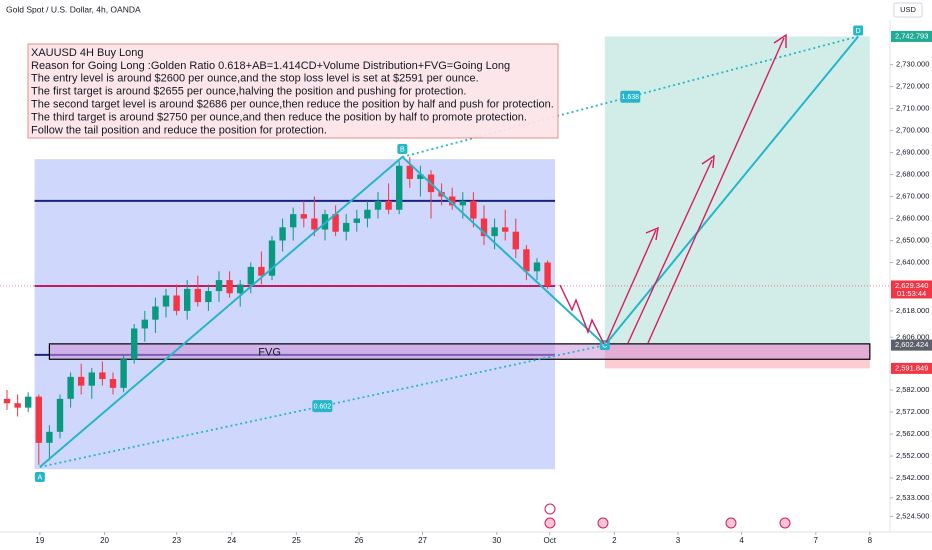 The image size is (932, 550). I want to click on x-tick-label: 20, so click(104, 540).